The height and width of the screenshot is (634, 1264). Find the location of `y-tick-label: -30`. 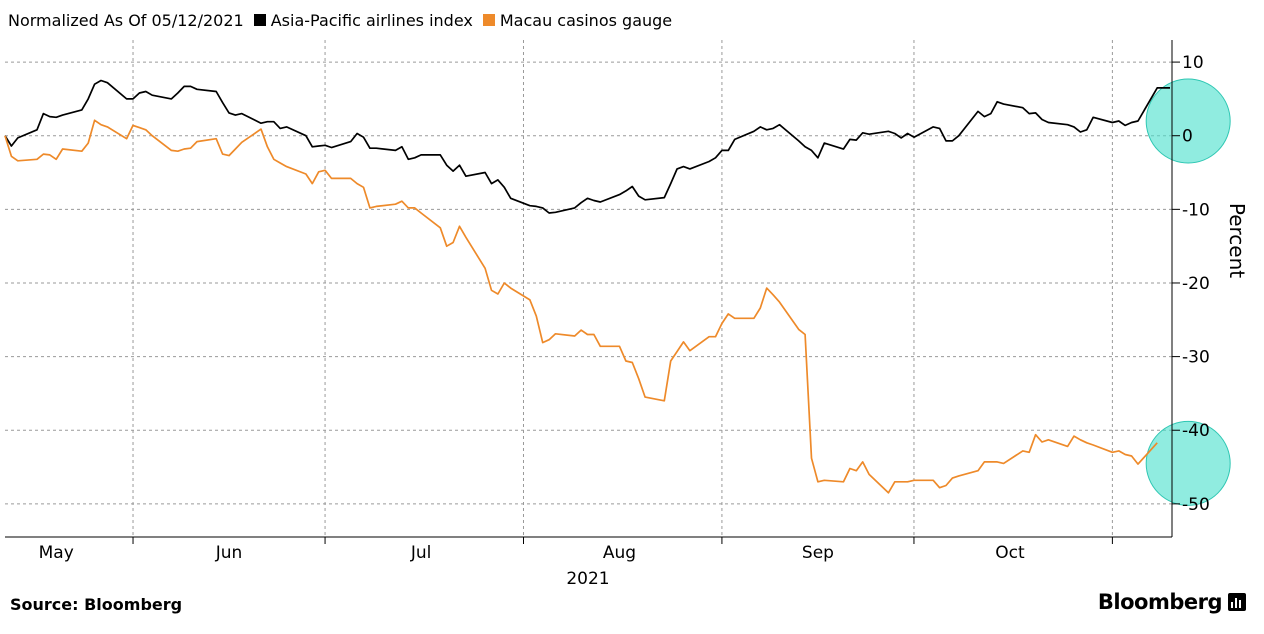

y-tick-label: -30 is located at coordinates (1196, 358).